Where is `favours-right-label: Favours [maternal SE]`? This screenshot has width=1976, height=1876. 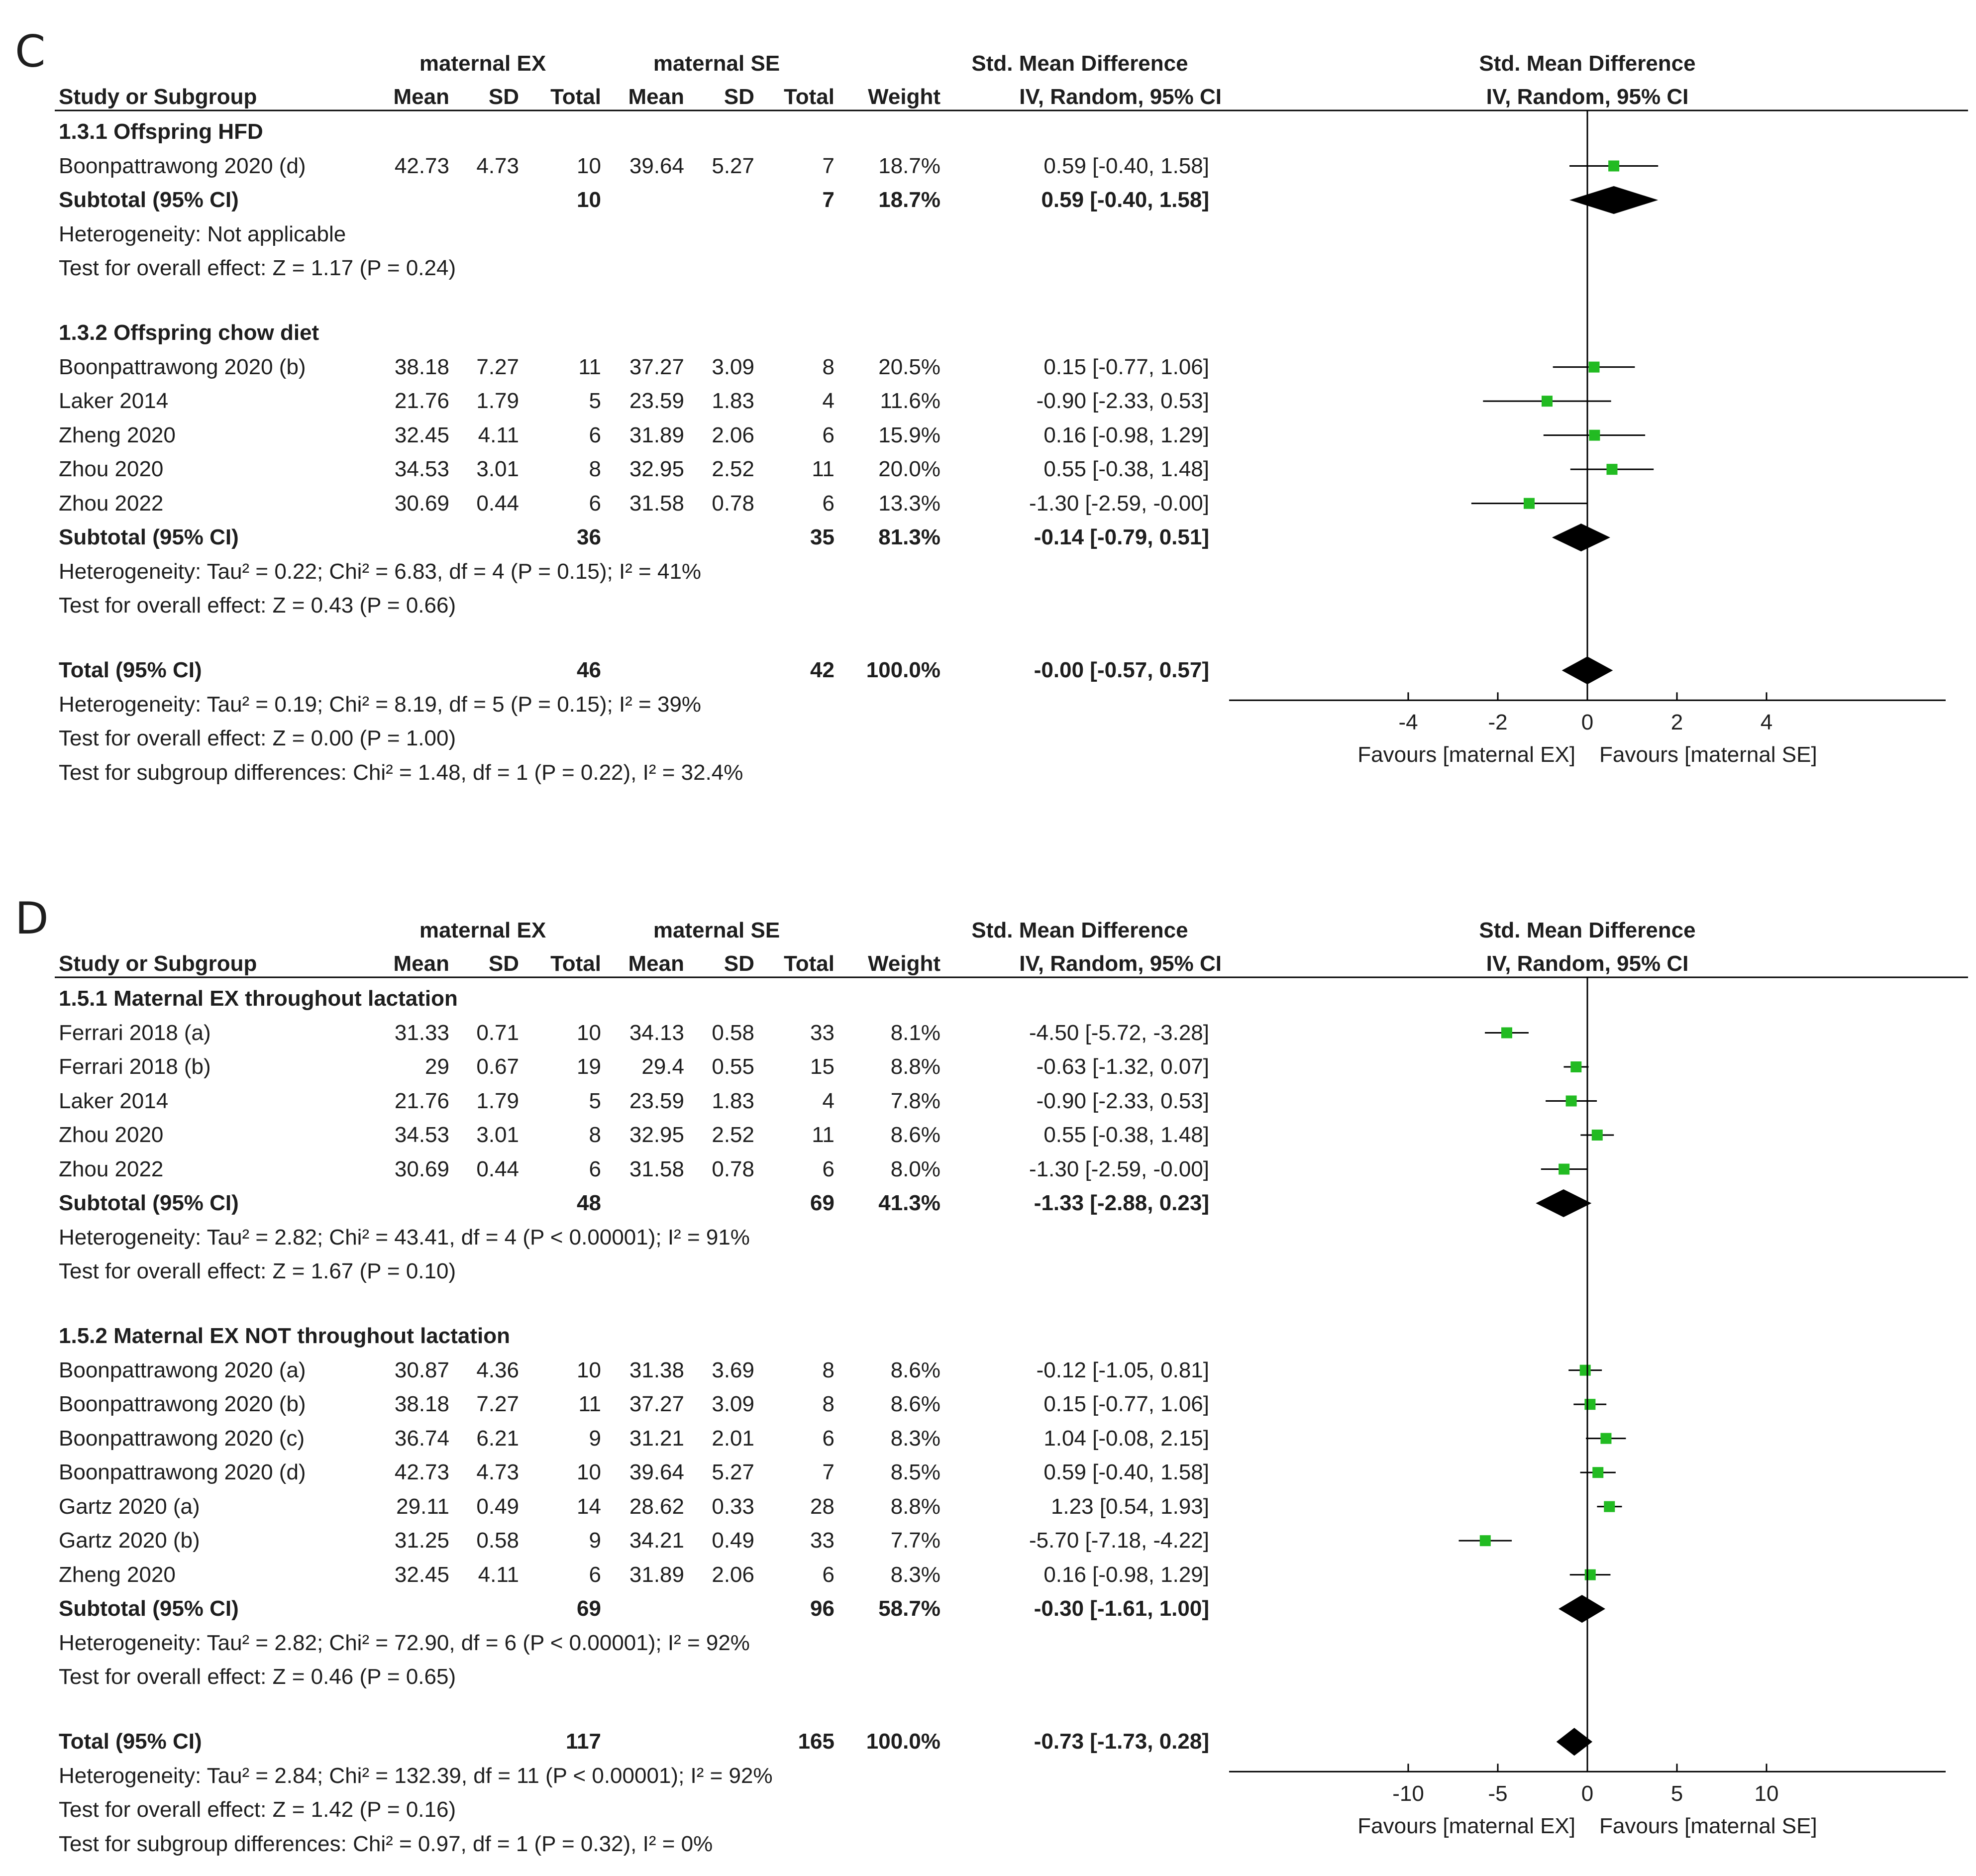 favours-right-label: Favours [maternal SE] is located at coordinates (1708, 754).